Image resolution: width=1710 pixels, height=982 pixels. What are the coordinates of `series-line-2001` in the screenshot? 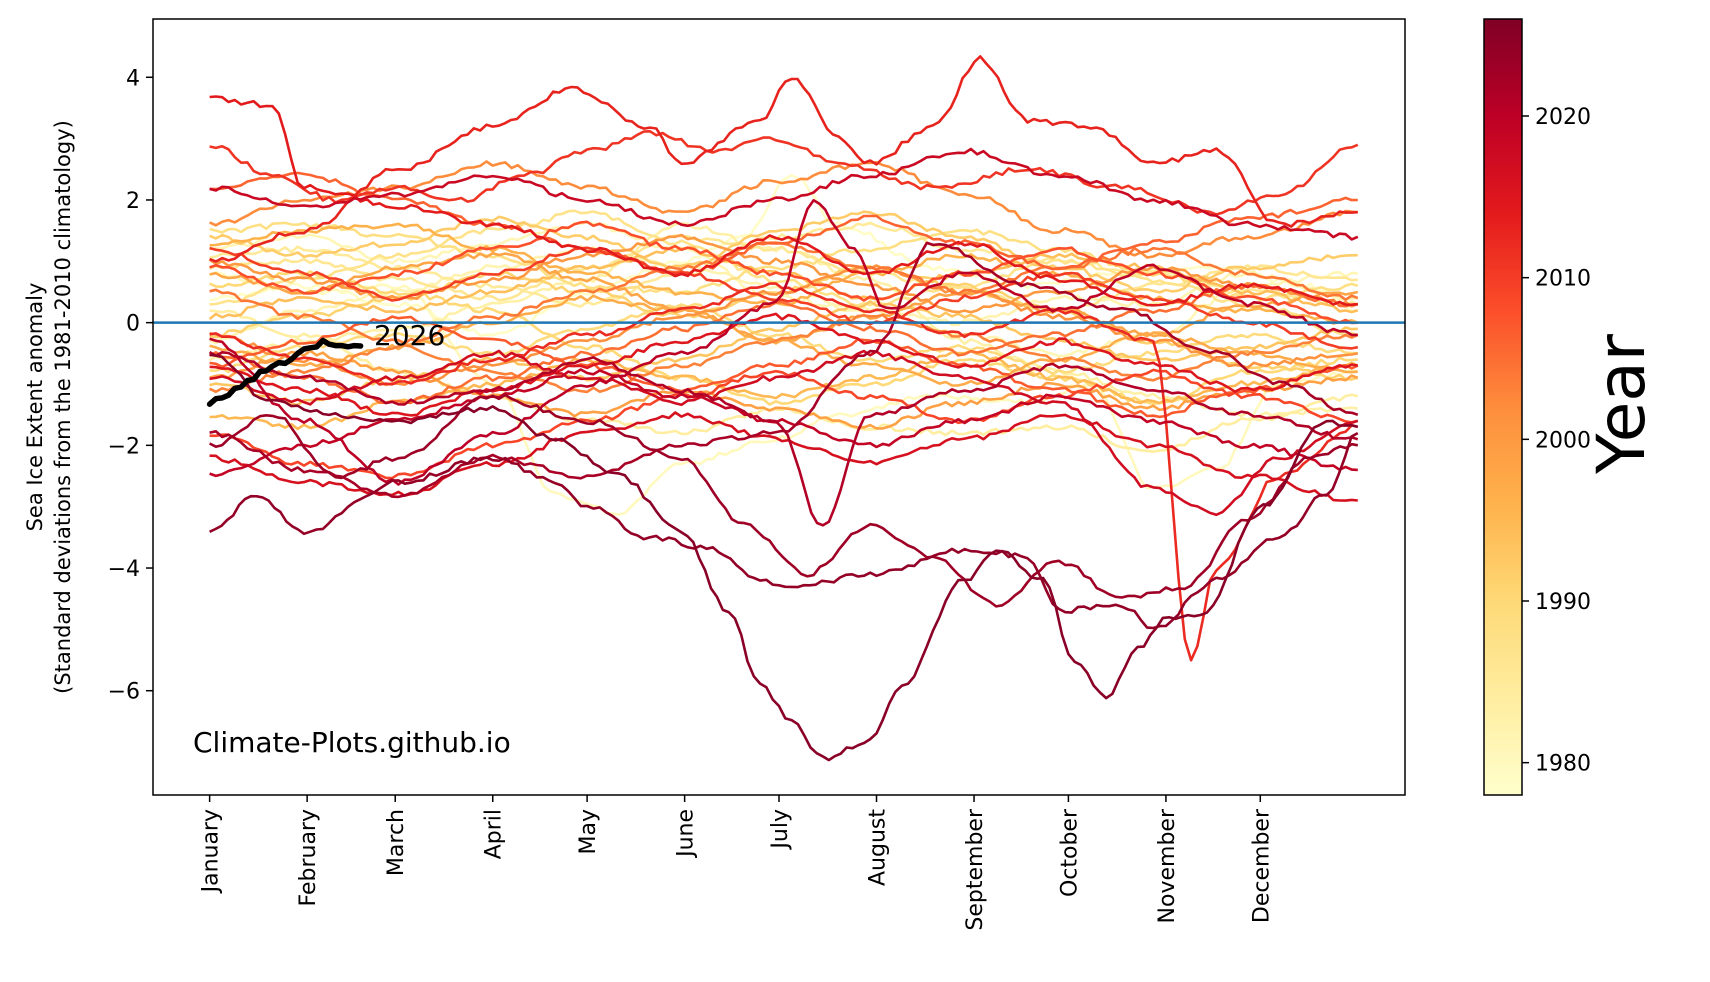 It's located at (784, 325).